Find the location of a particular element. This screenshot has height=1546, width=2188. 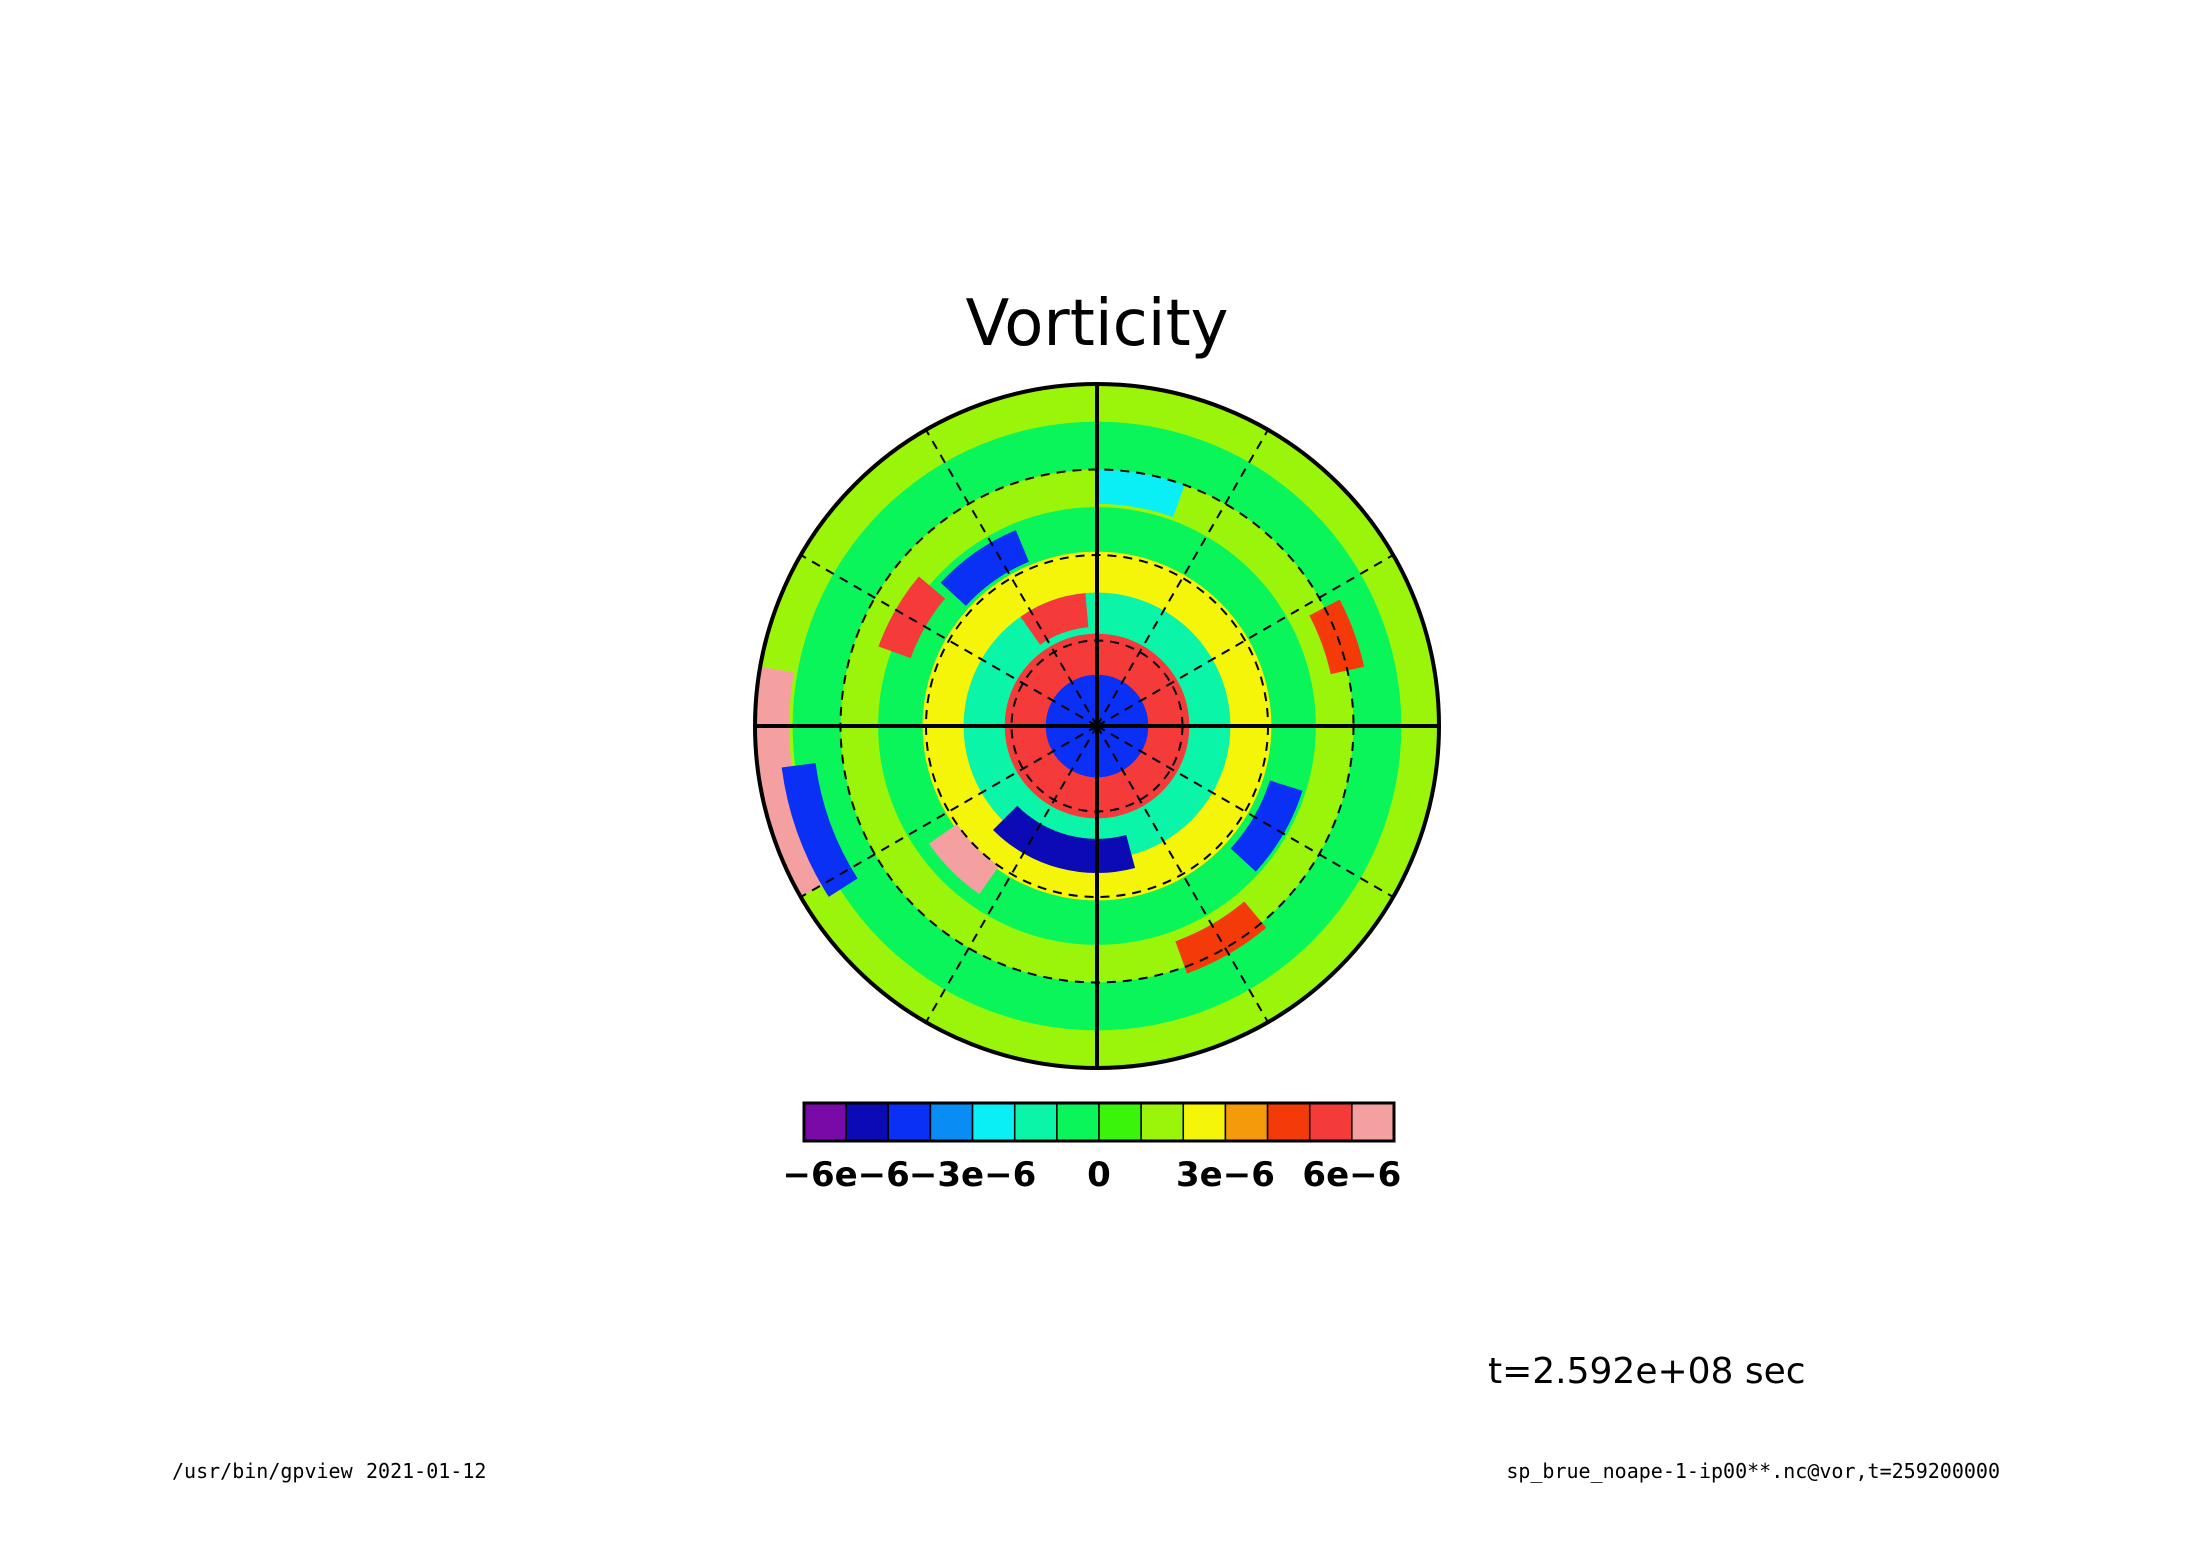

colorbar-frame is located at coordinates (1099, 1122).